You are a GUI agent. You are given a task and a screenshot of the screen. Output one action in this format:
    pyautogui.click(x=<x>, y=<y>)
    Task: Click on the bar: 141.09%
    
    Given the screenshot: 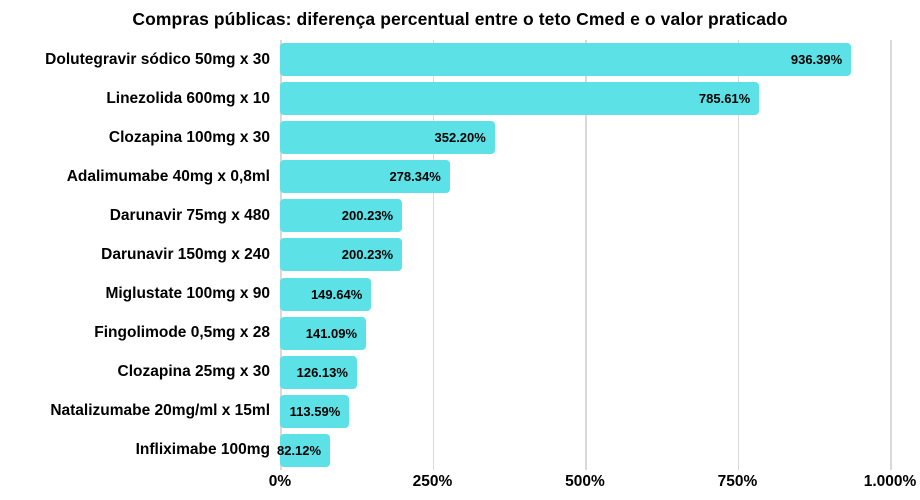 What is the action you would take?
    pyautogui.click(x=323, y=333)
    